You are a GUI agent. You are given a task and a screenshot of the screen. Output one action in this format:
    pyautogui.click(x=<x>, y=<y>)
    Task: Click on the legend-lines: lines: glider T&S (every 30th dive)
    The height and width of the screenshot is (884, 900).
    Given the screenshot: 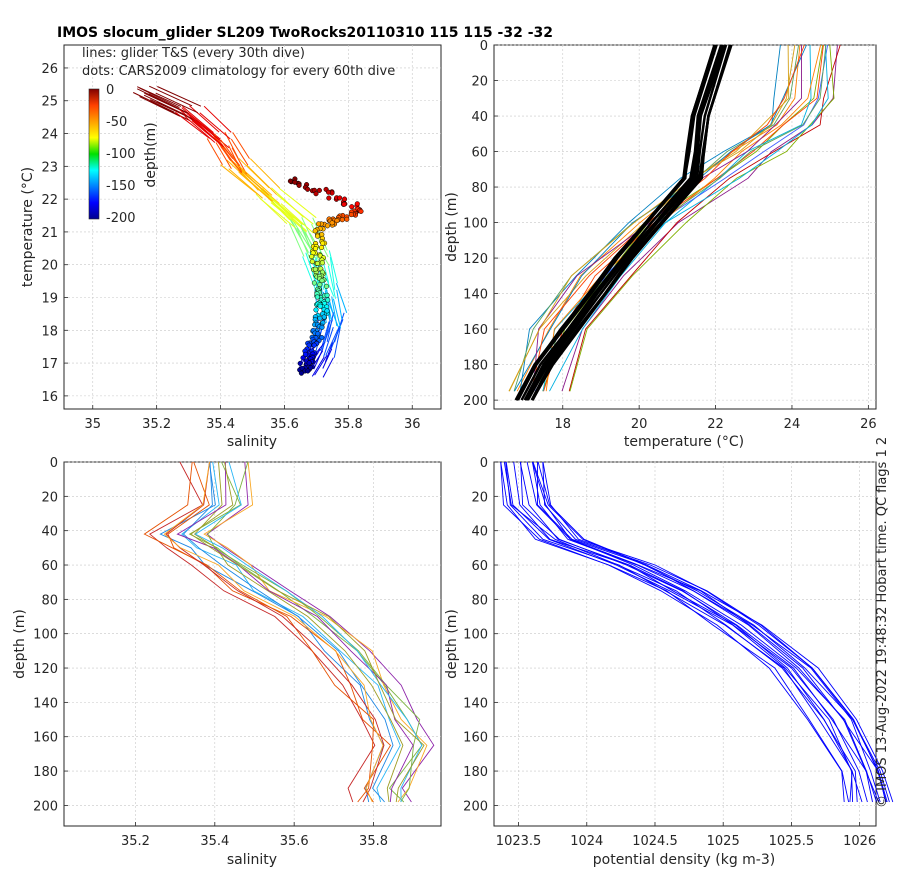 What is the action you would take?
    pyautogui.click(x=193, y=53)
    